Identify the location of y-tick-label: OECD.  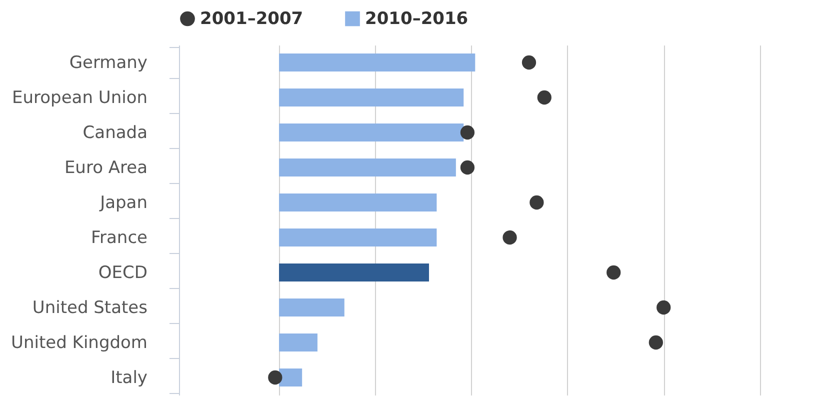
(123, 273).